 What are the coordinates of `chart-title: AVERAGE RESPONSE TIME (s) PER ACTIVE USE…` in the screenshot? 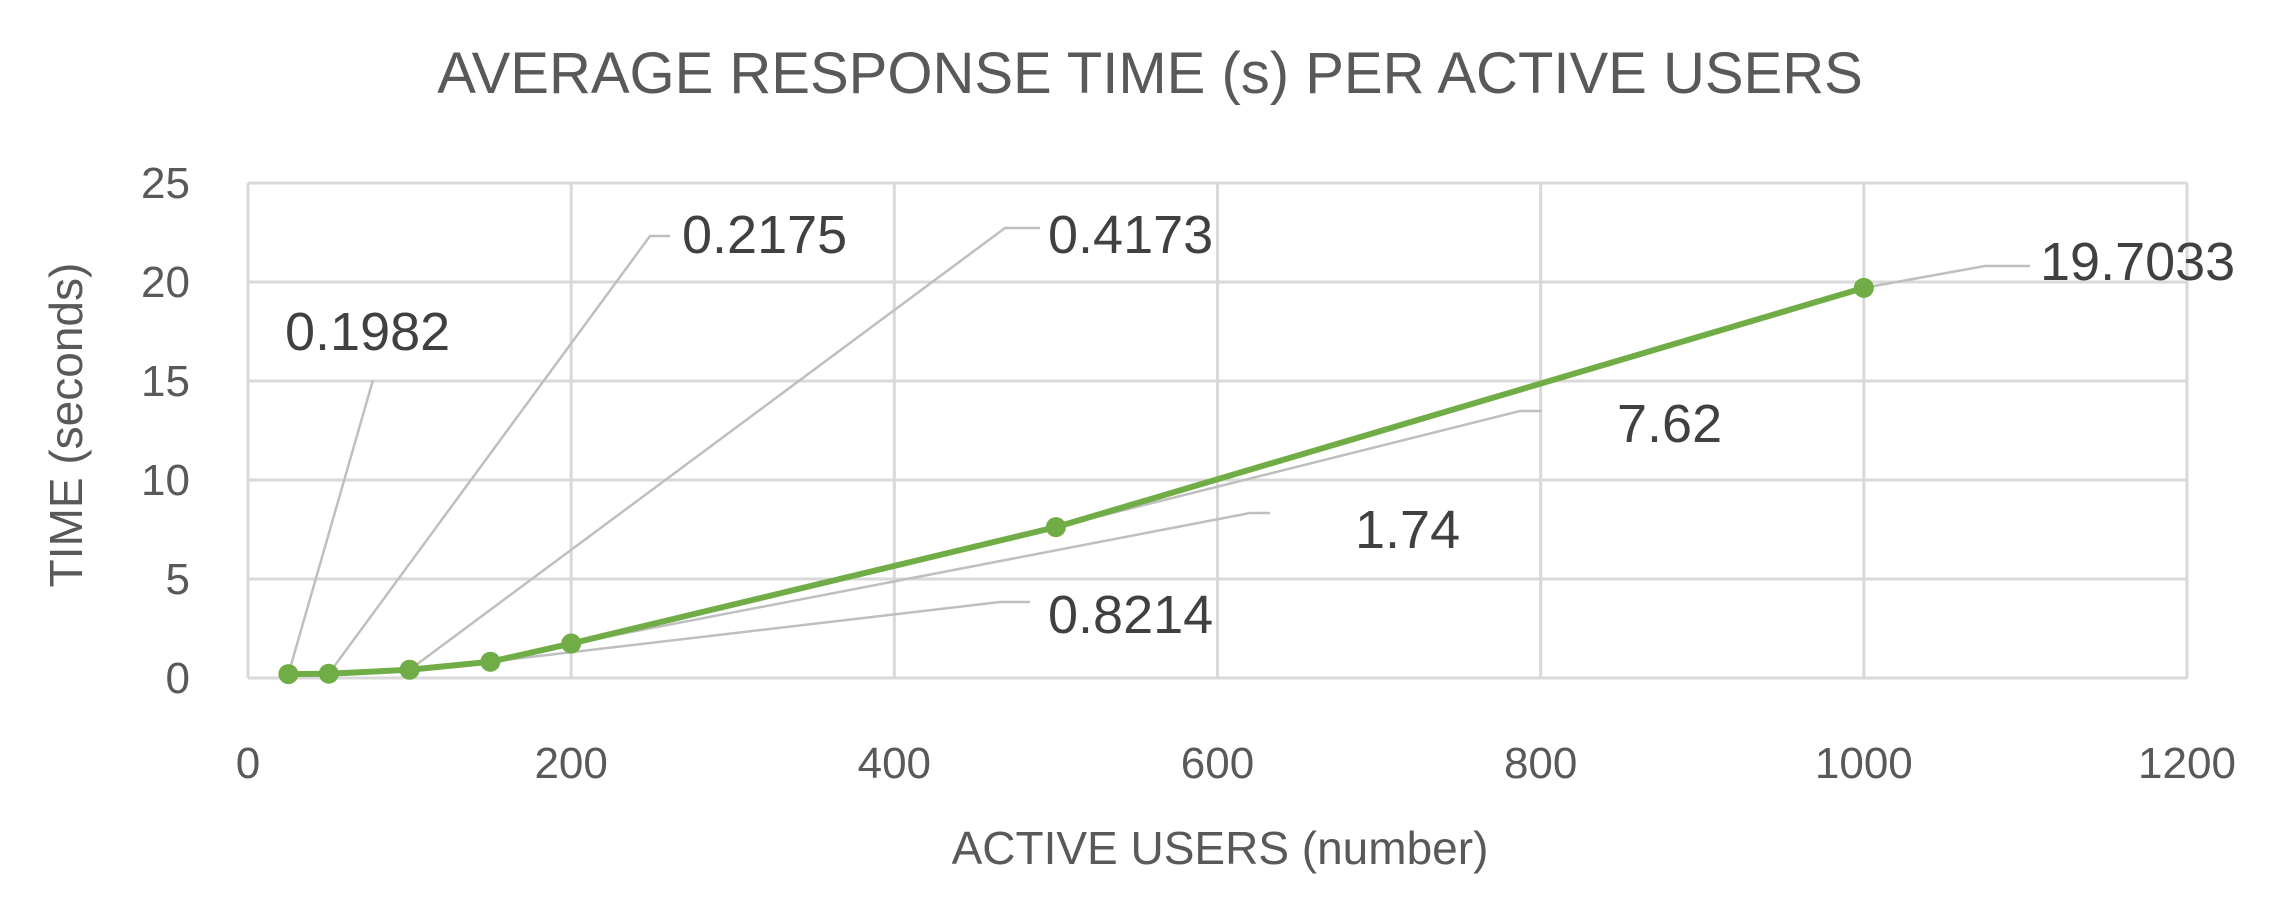 It's located at (1150, 73).